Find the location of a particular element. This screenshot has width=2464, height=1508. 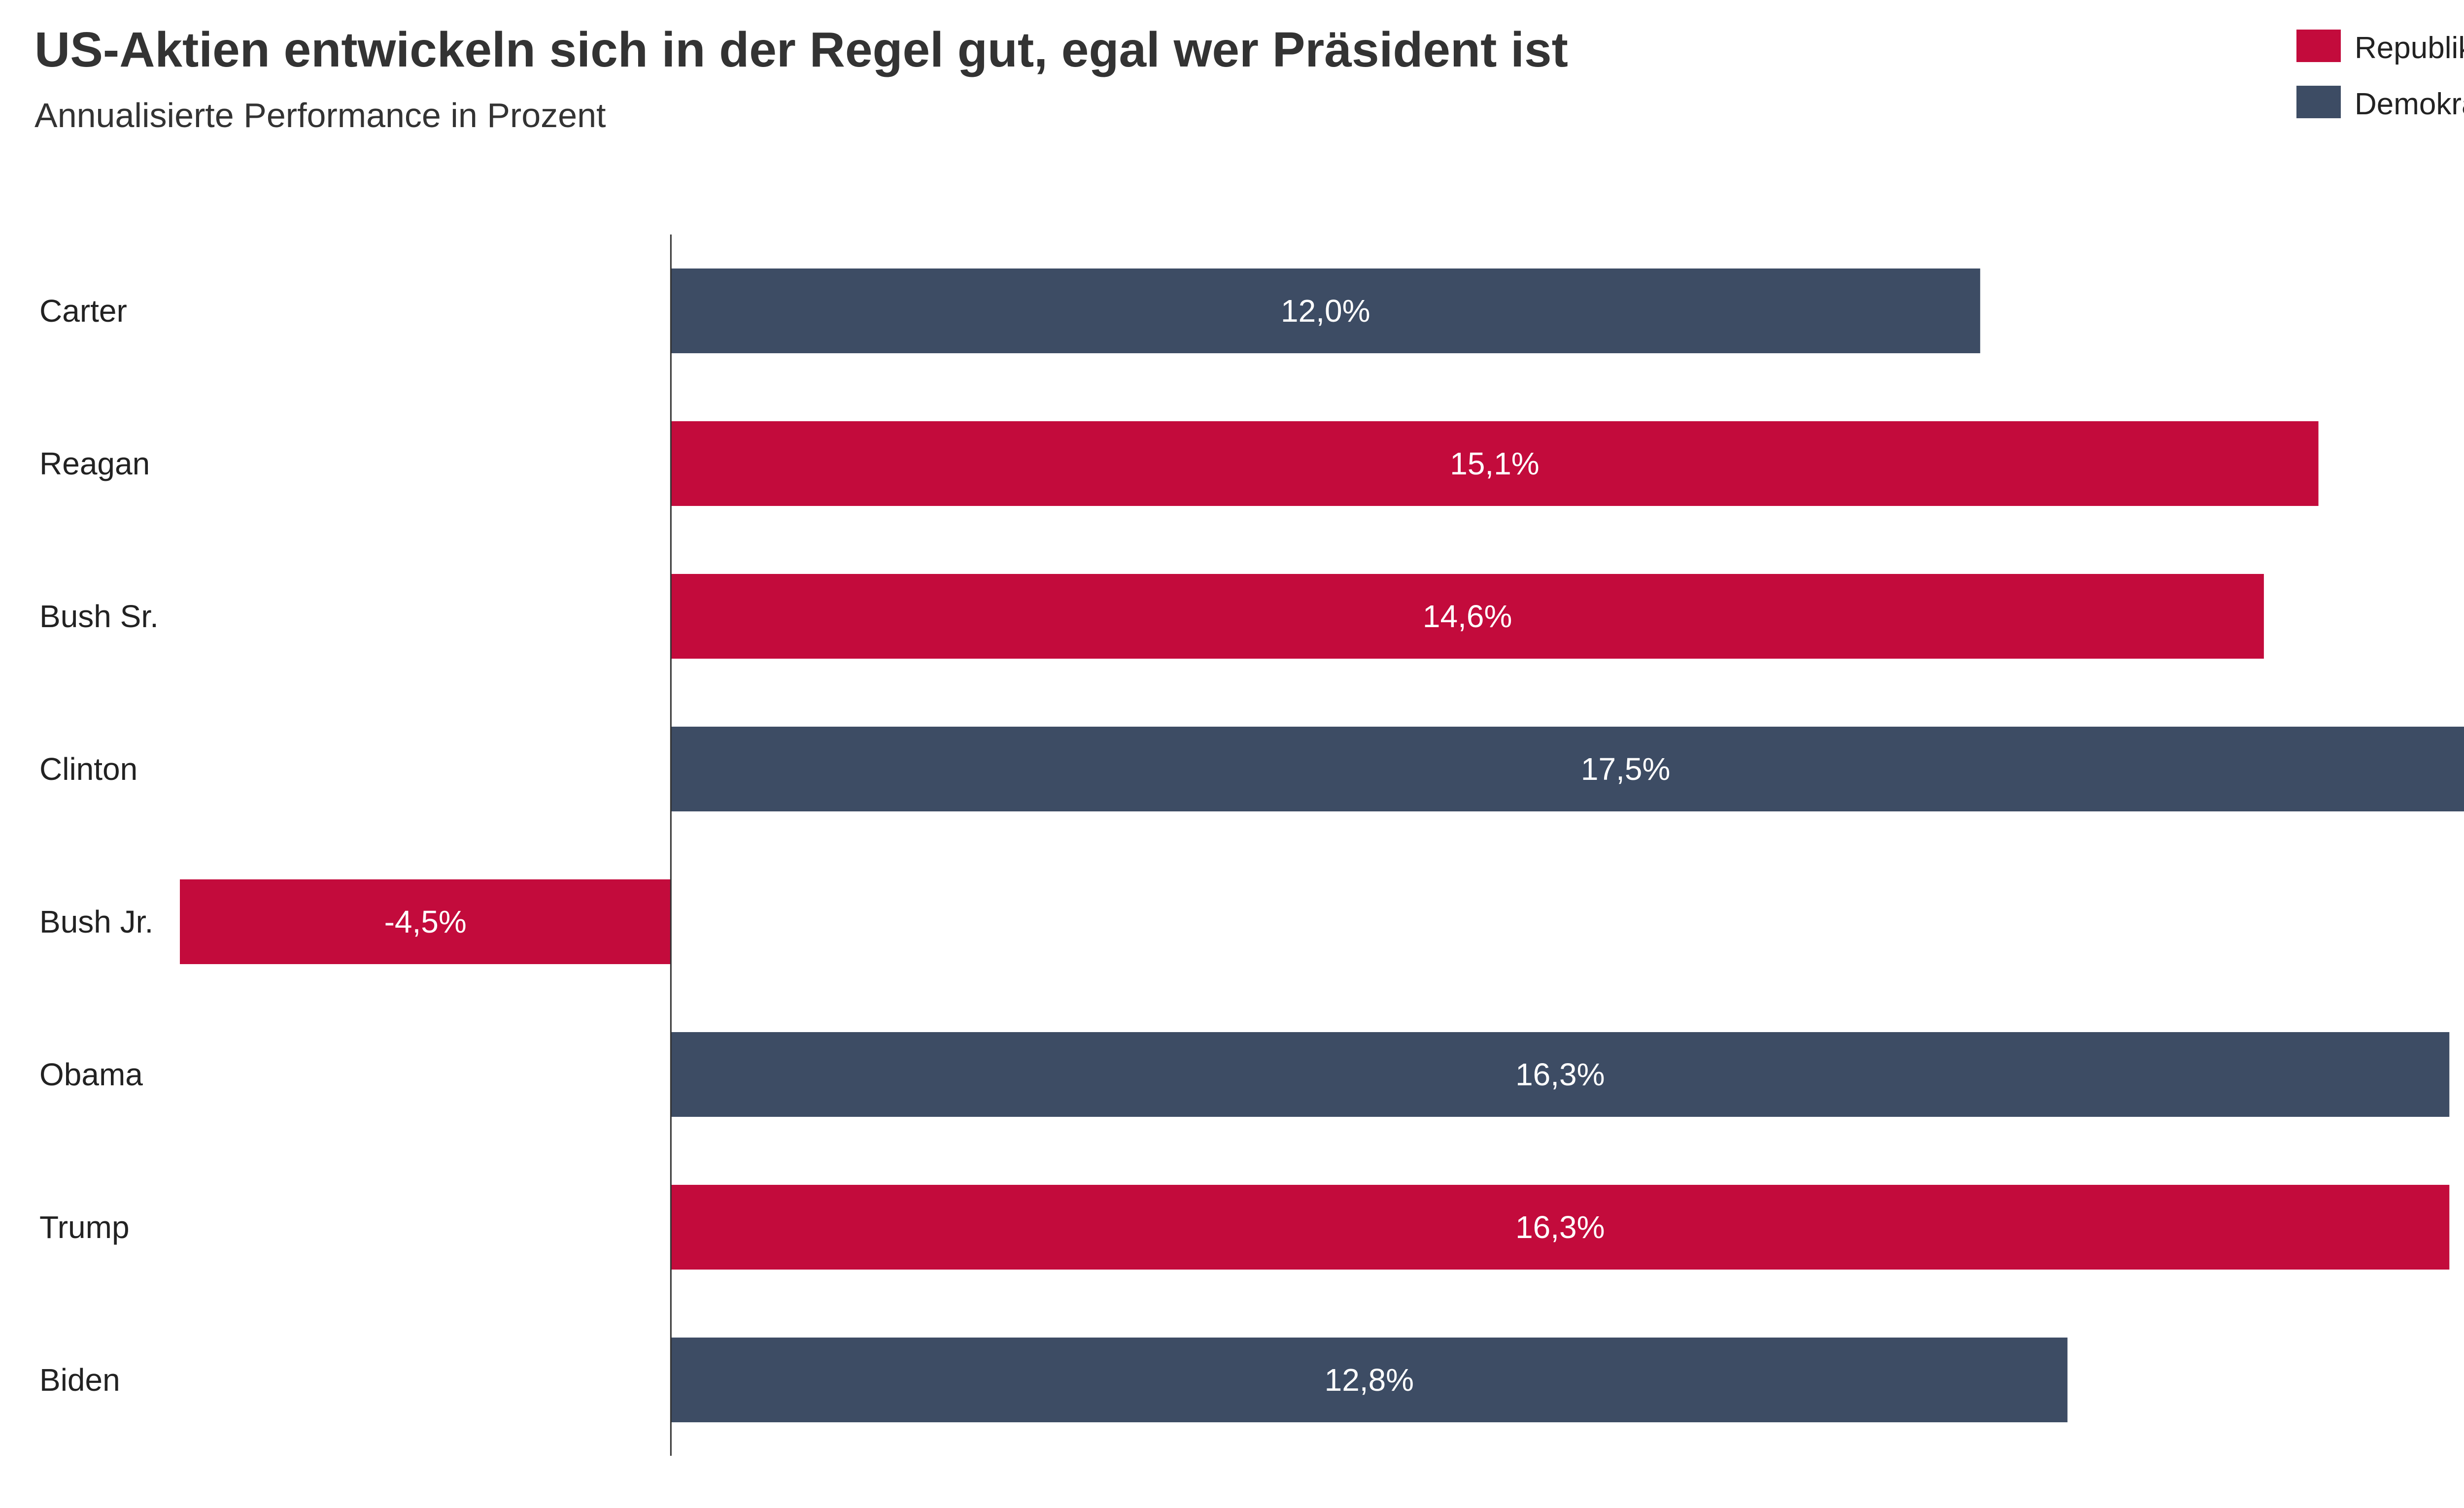

bar-carter is located at coordinates (1326, 310).